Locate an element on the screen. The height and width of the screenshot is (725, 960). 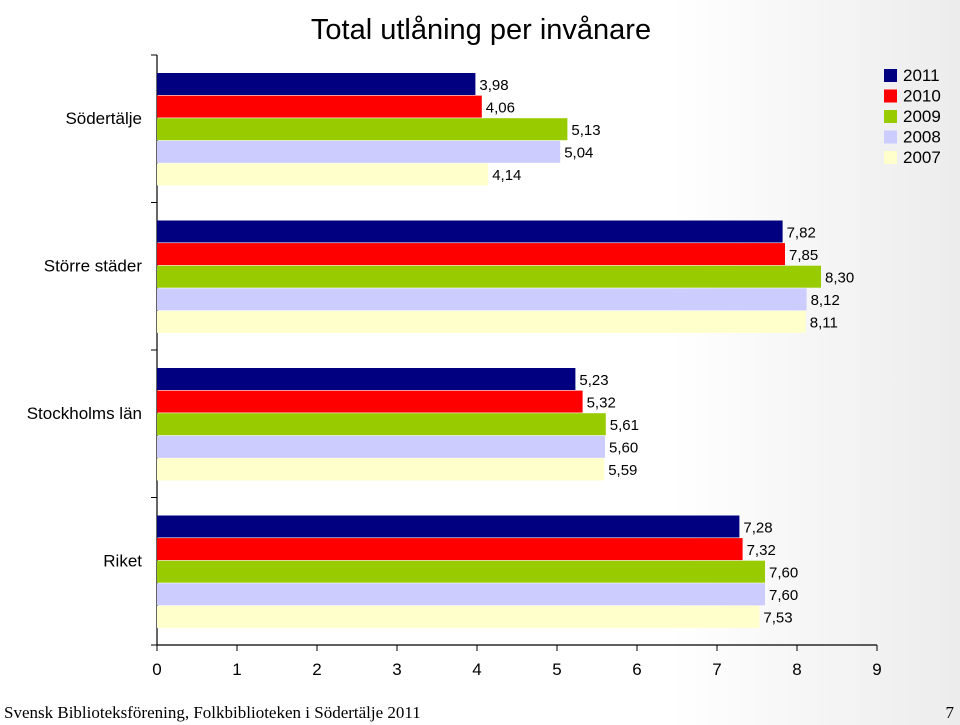
category-label: Stockholms län is located at coordinates (84, 413).